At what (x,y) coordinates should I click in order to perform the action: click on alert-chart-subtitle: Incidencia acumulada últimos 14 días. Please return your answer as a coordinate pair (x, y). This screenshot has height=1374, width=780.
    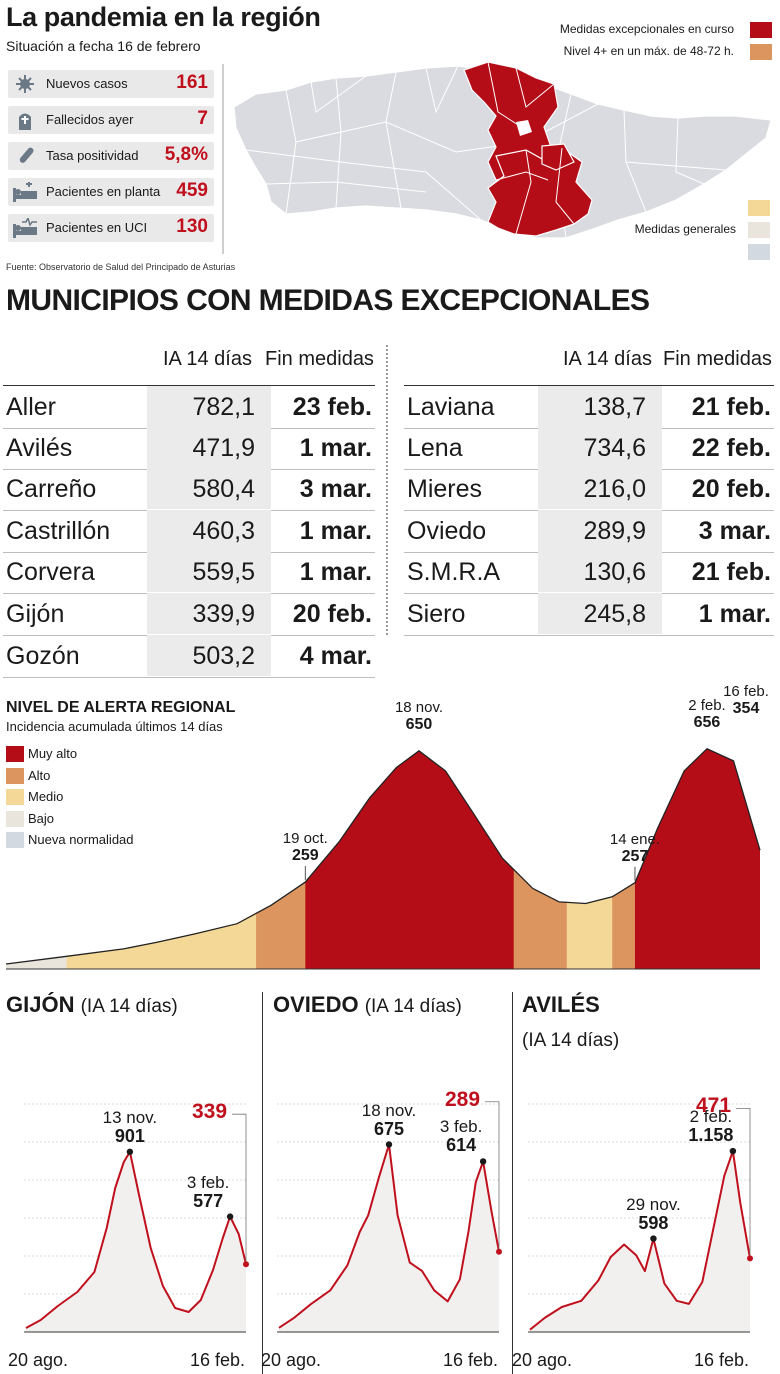
    Looking at the image, I should click on (114, 726).